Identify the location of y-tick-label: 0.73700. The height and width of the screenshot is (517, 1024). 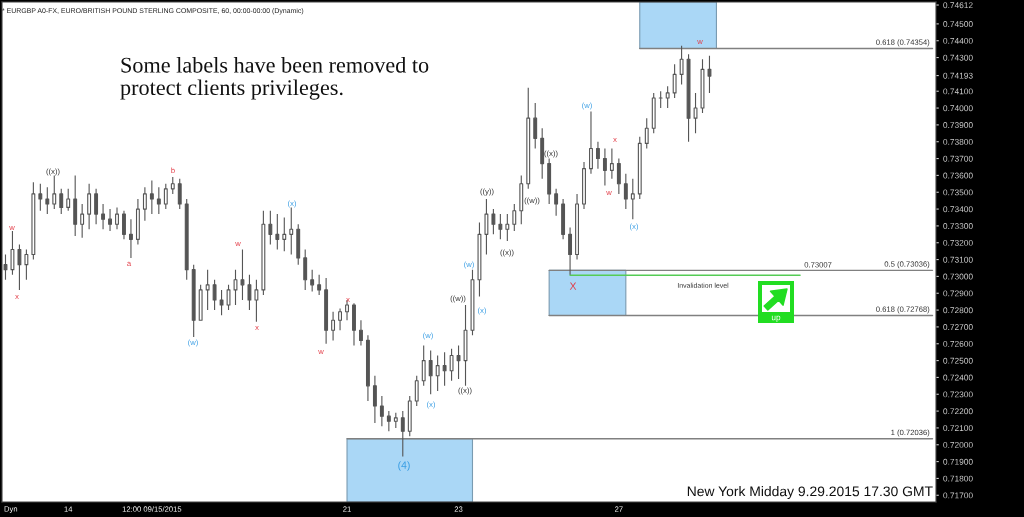
(958, 158).